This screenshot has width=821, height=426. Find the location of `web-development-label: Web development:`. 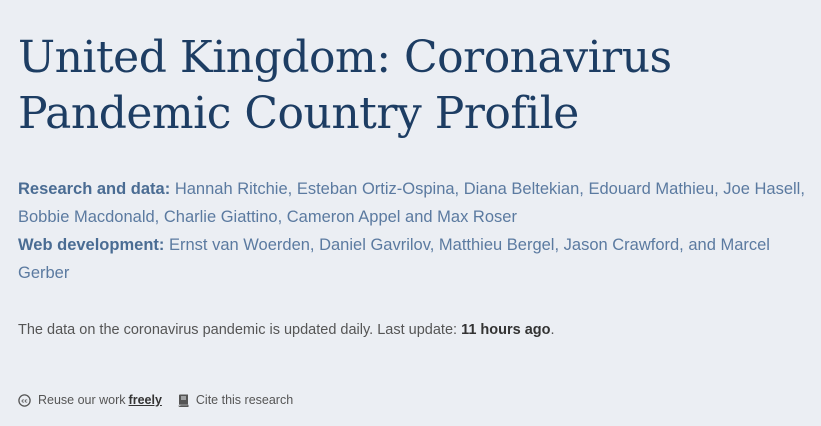

web-development-label: Web development: is located at coordinates (91, 245).